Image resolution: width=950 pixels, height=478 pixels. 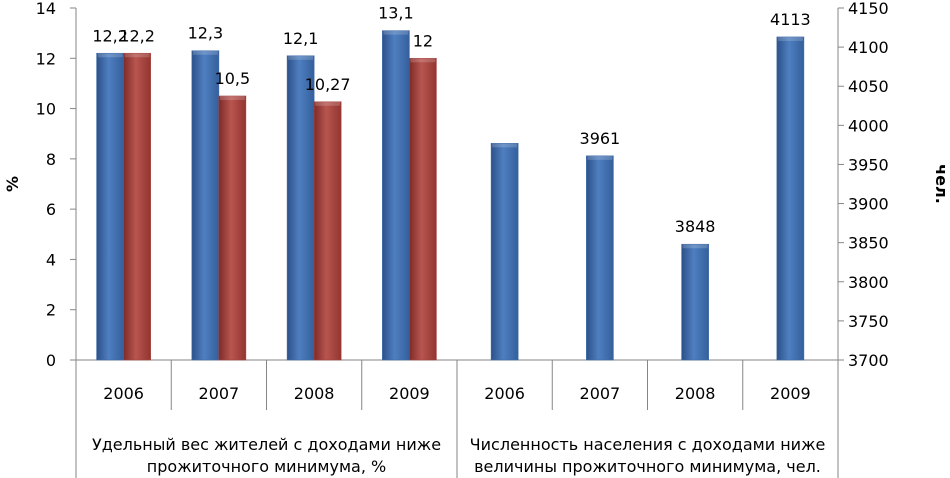 What do you see at coordinates (206, 33) in the screenshot?
I see `data-label: 12,3` at bounding box center [206, 33].